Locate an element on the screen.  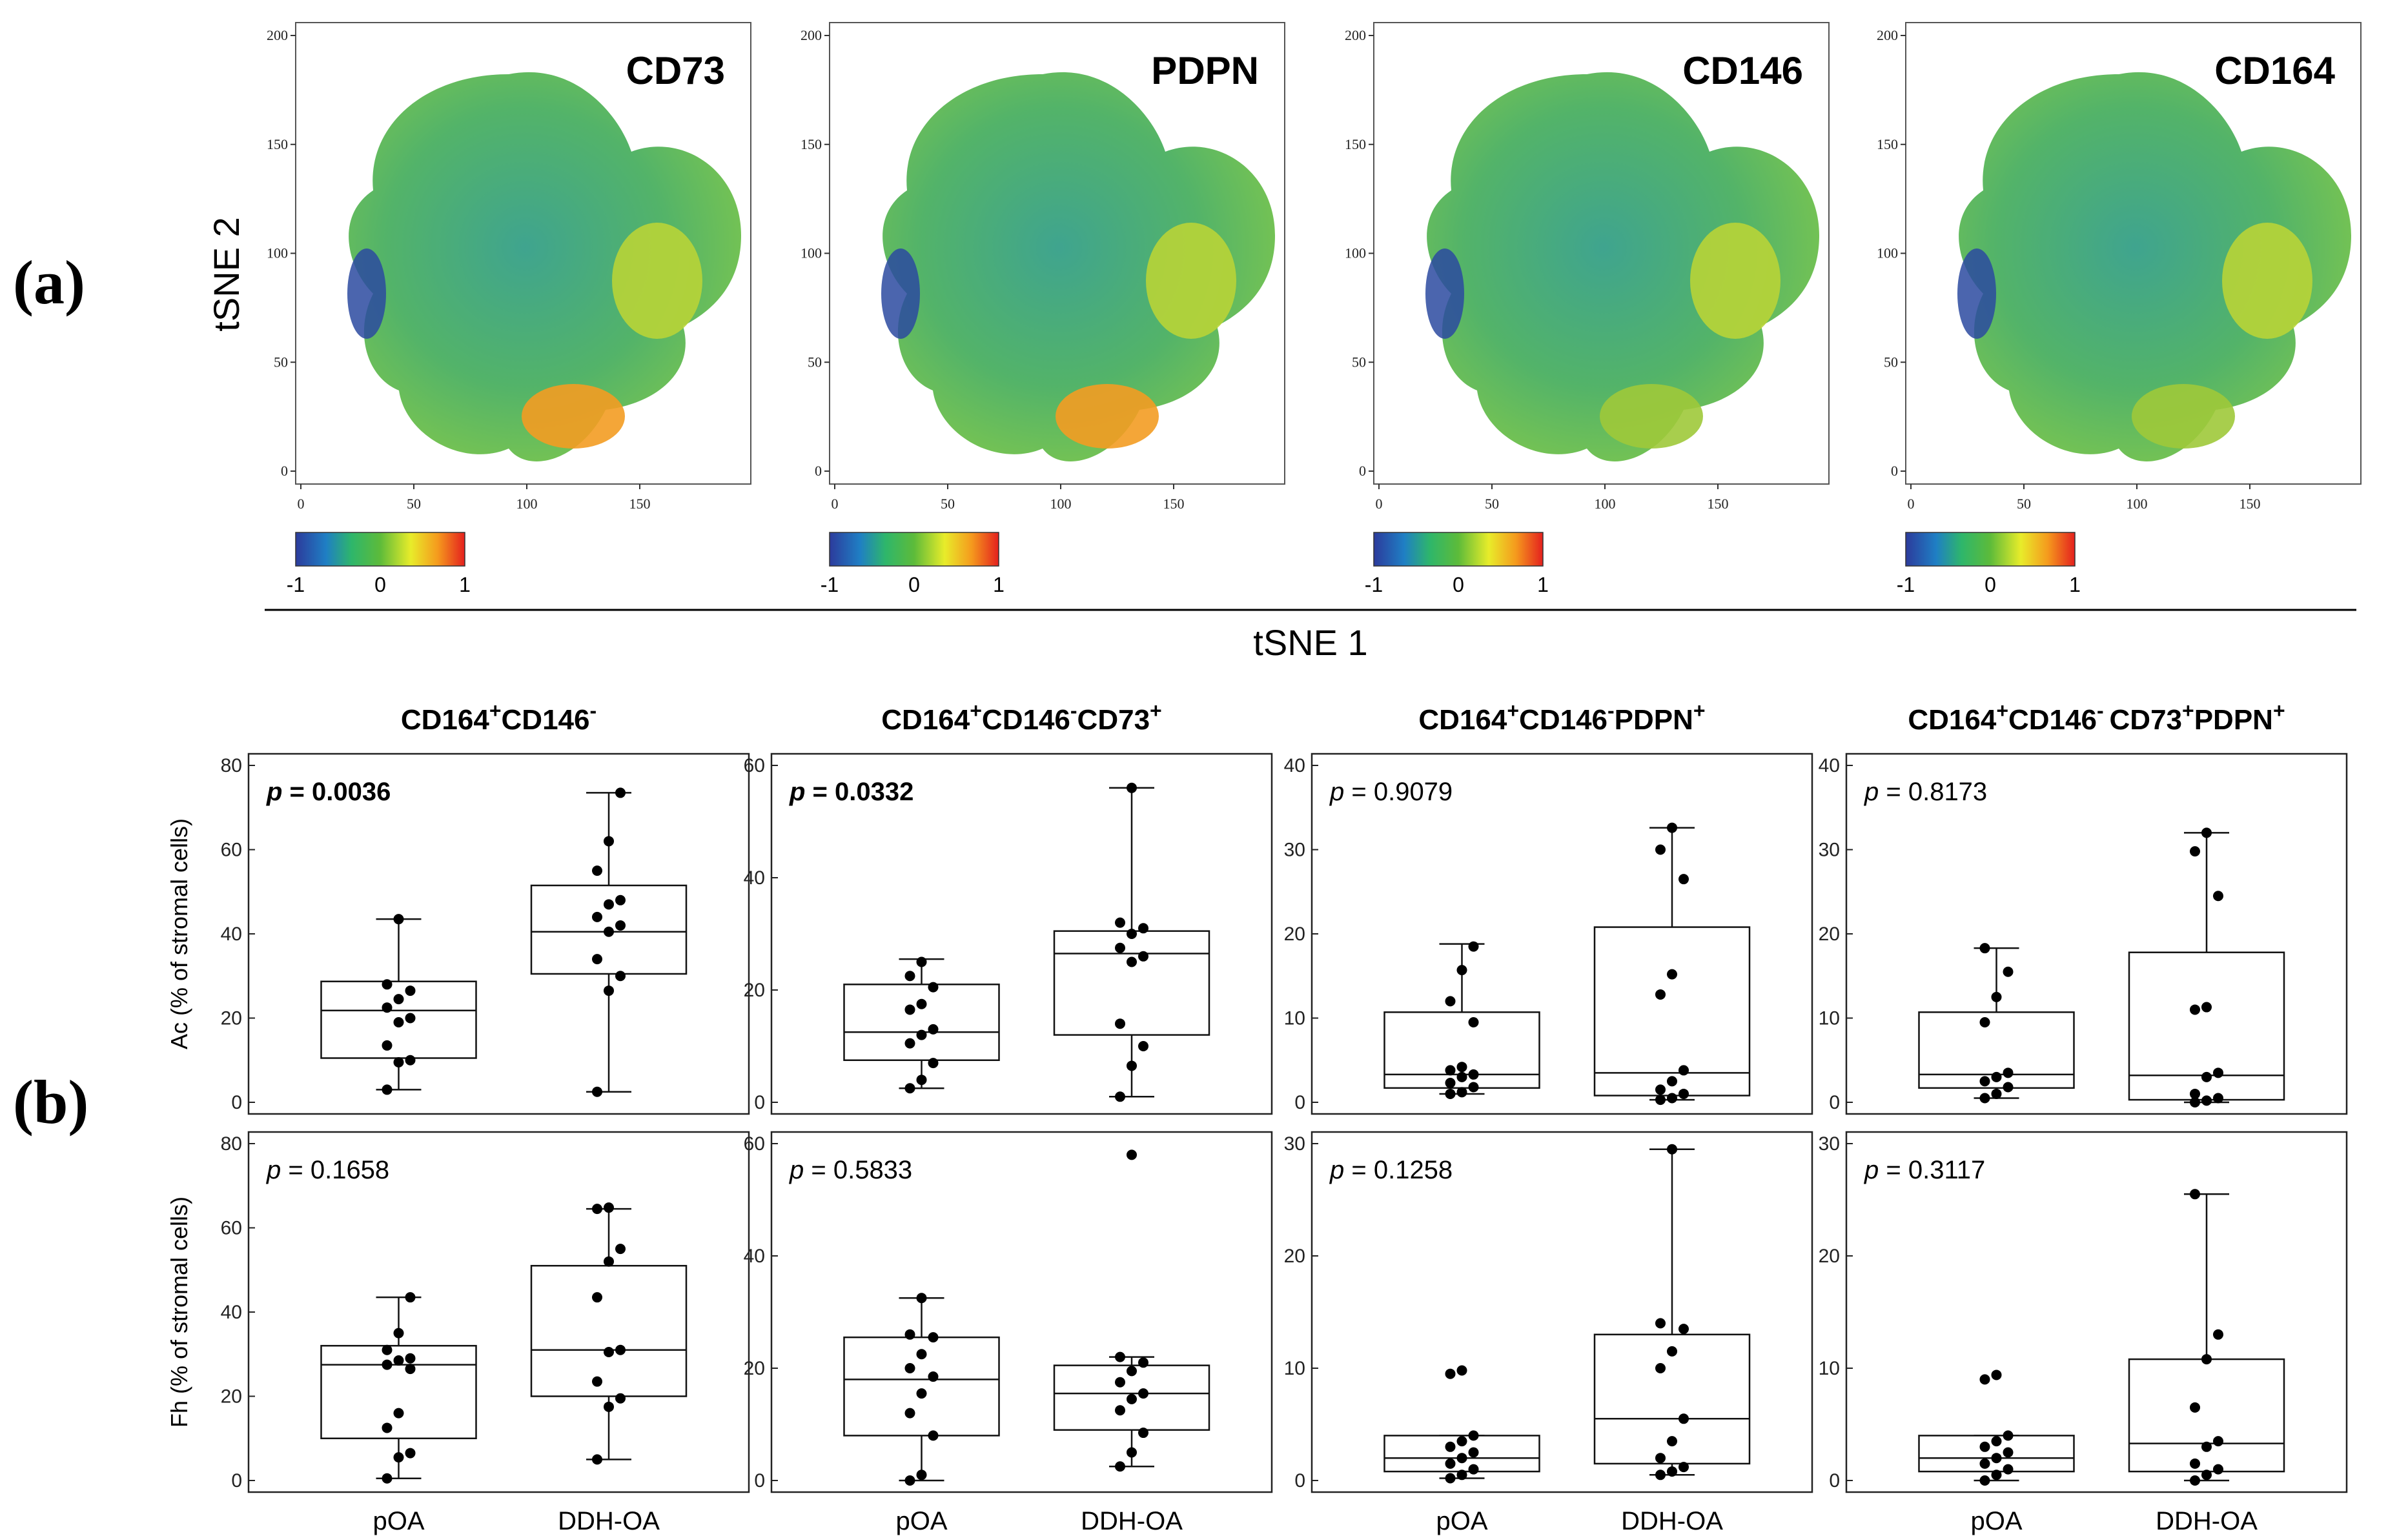
p-value: p = 0.3117 is located at coordinates (1924, 1170).